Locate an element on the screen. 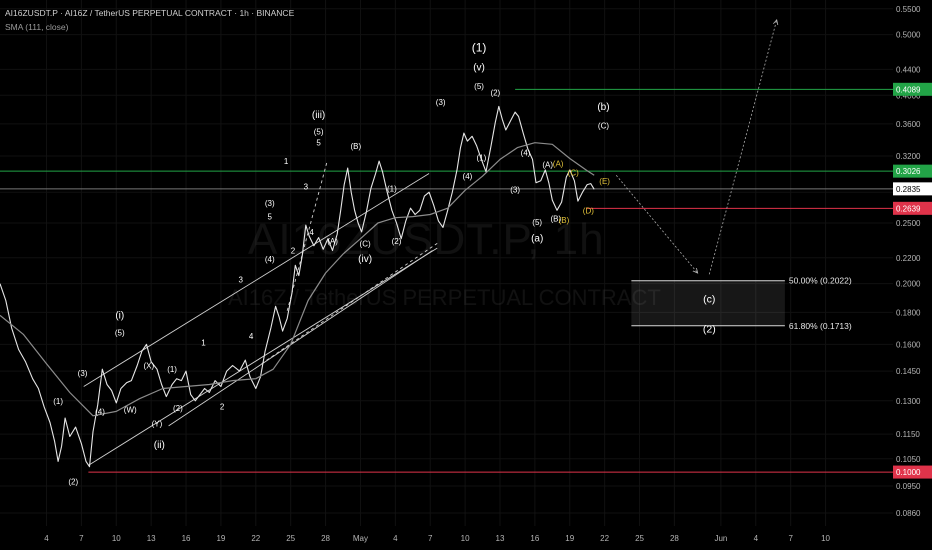  wave-label: (X) is located at coordinates (148, 366).